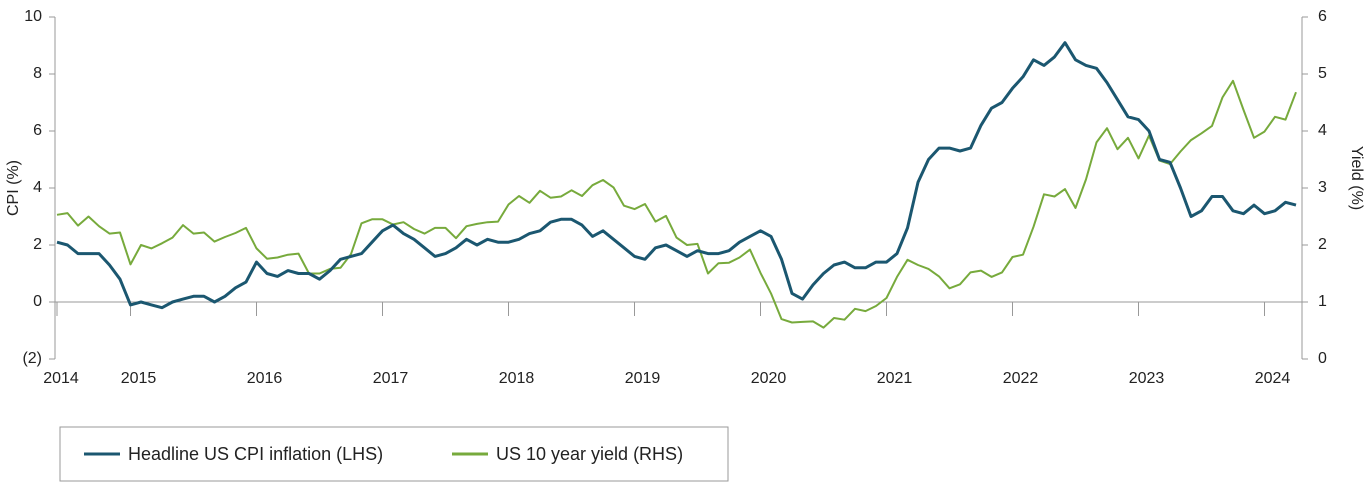 The width and height of the screenshot is (1372, 491). Describe the element at coordinates (895, 378) in the screenshot. I see `x-tick-label: 2021` at that location.